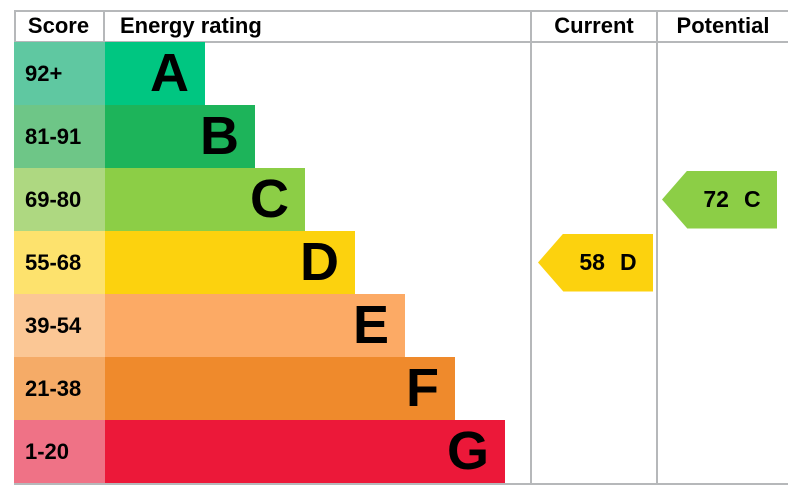 The image size is (811, 504). I want to click on score-column-separator, so click(104, 26).